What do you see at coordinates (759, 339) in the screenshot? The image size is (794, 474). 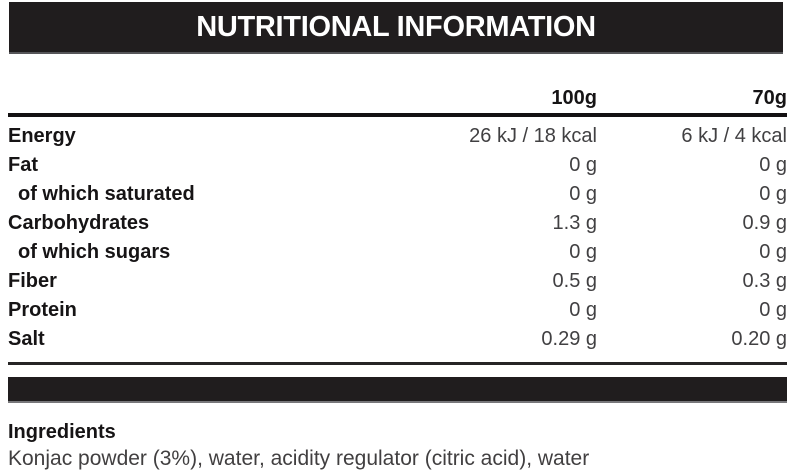 I see `row-value-70g: 0.20 g` at bounding box center [759, 339].